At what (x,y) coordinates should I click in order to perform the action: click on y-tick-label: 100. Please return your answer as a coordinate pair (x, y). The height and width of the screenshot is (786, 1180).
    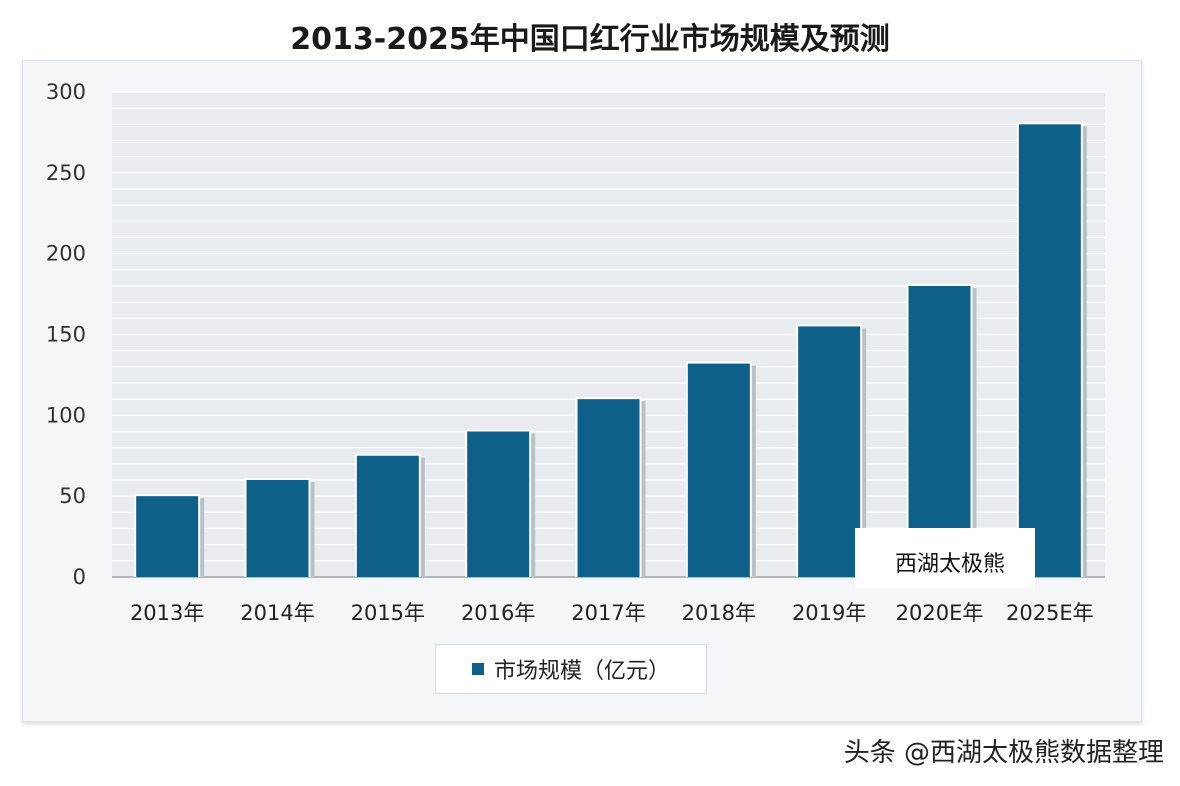
    Looking at the image, I should click on (66, 415).